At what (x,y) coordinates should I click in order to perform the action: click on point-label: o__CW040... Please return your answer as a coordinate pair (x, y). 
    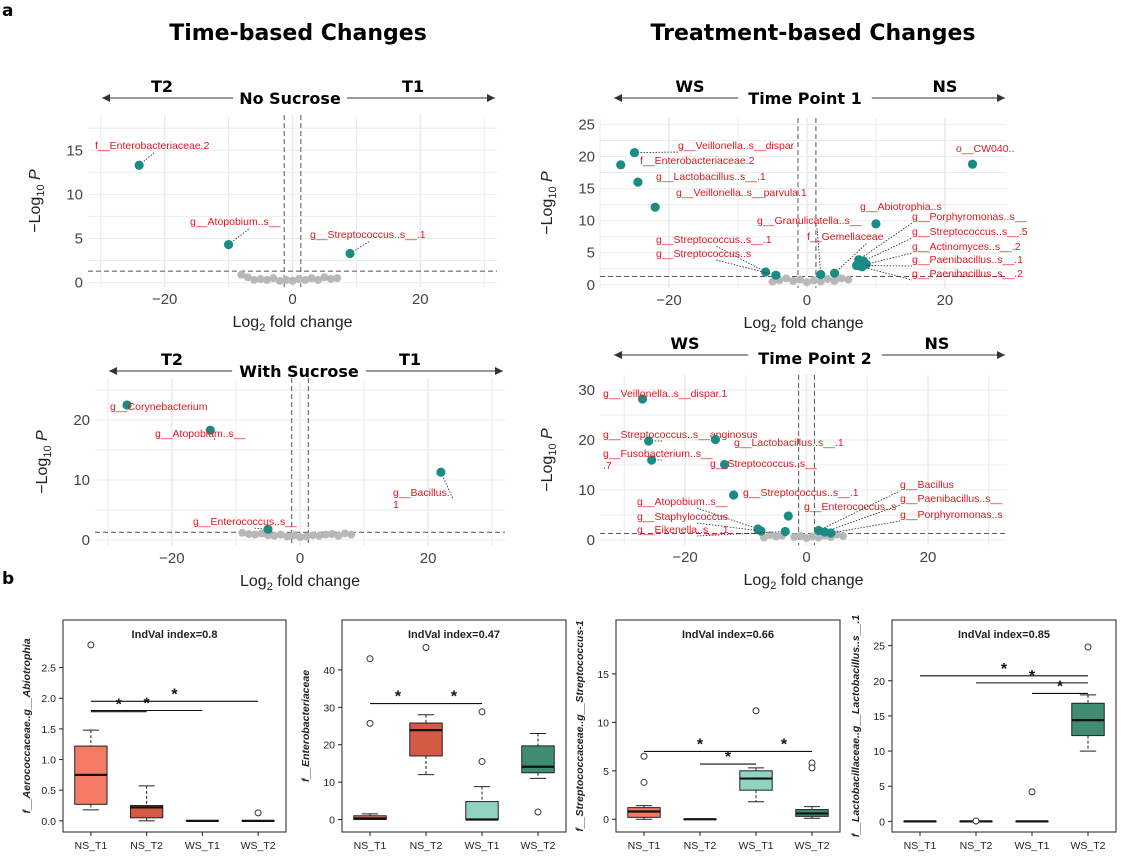
    Looking at the image, I should click on (985, 149).